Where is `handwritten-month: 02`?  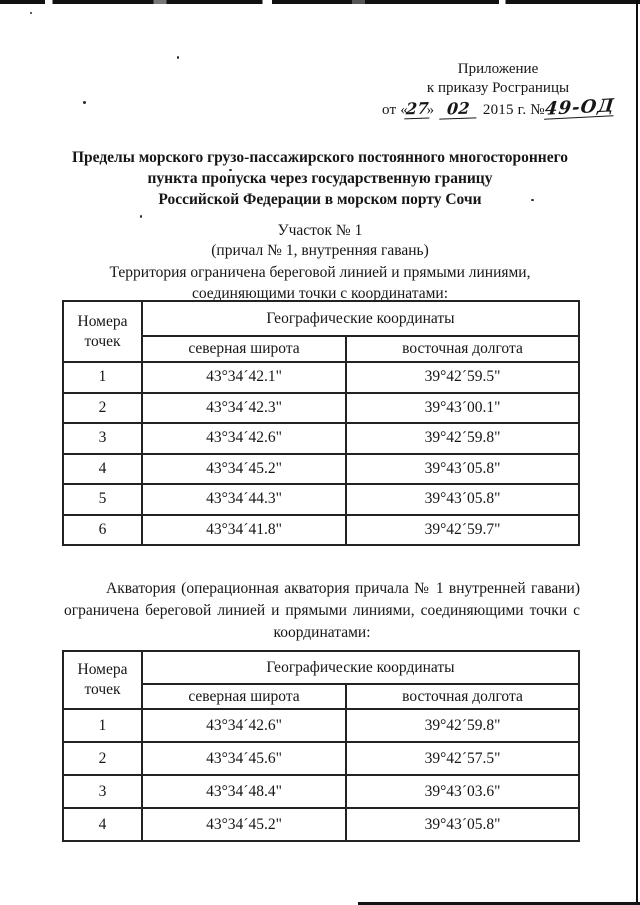 handwritten-month: 02 is located at coordinates (458, 109).